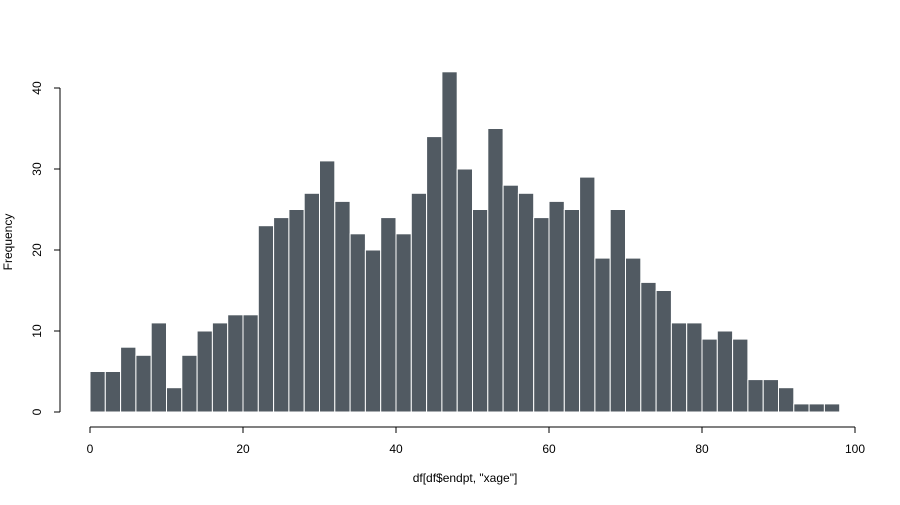  I want to click on x-tick-label: 100, so click(855, 449).